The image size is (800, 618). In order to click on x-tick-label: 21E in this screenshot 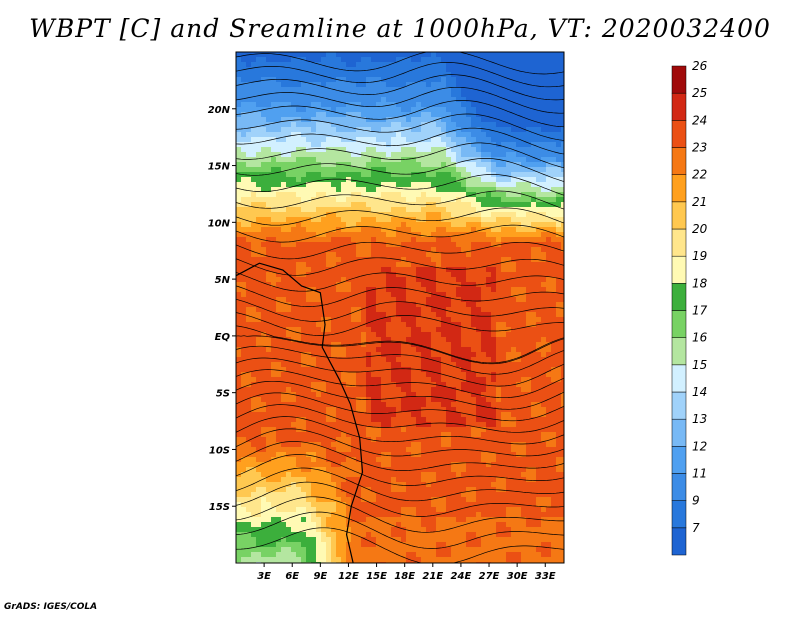, I will do `click(432, 576)`.